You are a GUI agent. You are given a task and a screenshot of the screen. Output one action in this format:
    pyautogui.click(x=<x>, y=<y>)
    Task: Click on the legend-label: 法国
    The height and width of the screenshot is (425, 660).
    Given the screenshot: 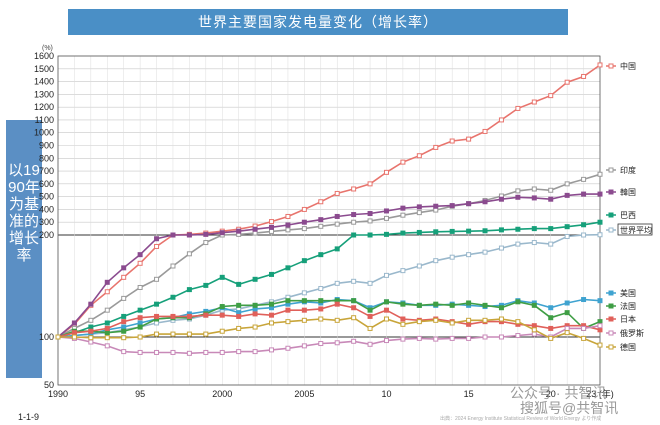 What is the action you would take?
    pyautogui.click(x=628, y=306)
    